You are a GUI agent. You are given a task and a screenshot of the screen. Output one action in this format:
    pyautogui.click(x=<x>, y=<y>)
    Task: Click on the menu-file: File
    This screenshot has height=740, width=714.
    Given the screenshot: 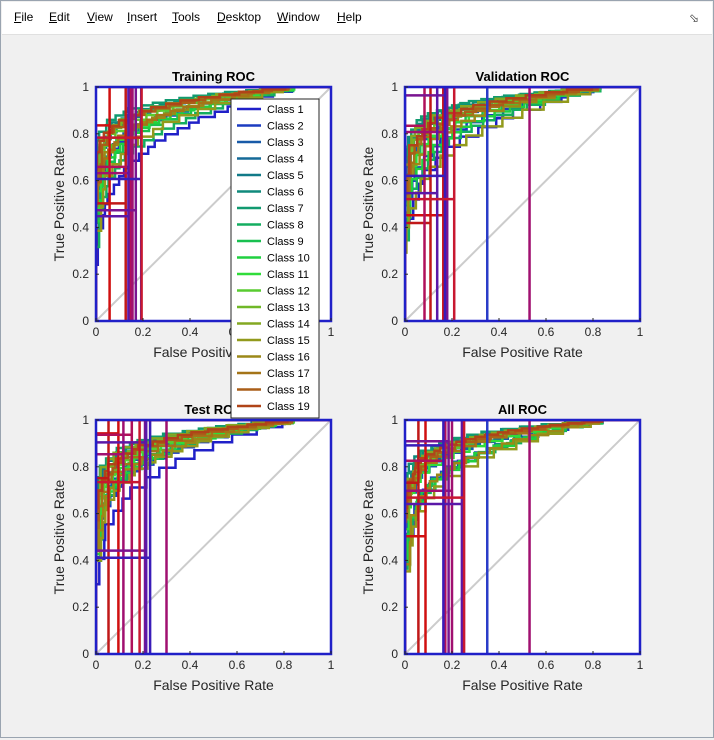 What is the action you would take?
    pyautogui.click(x=23, y=17)
    